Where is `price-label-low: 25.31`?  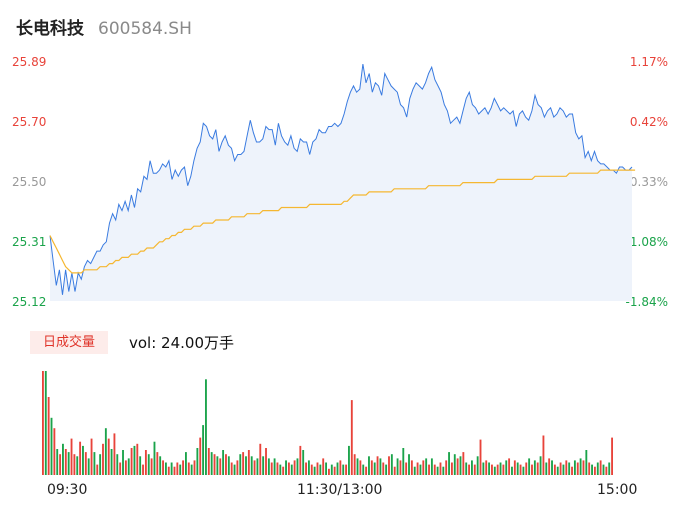 price-label-low: 25.31 is located at coordinates (29, 242).